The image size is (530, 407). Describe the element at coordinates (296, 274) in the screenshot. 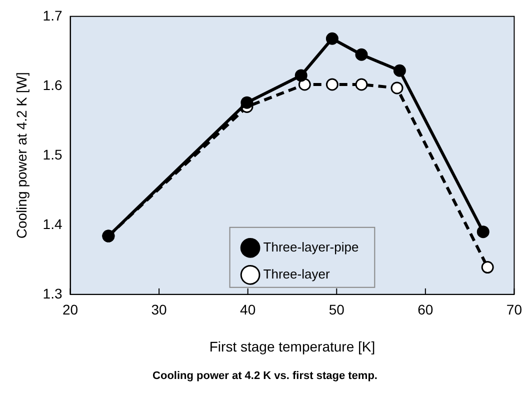

I see `legend-label: Three-layer` at that location.